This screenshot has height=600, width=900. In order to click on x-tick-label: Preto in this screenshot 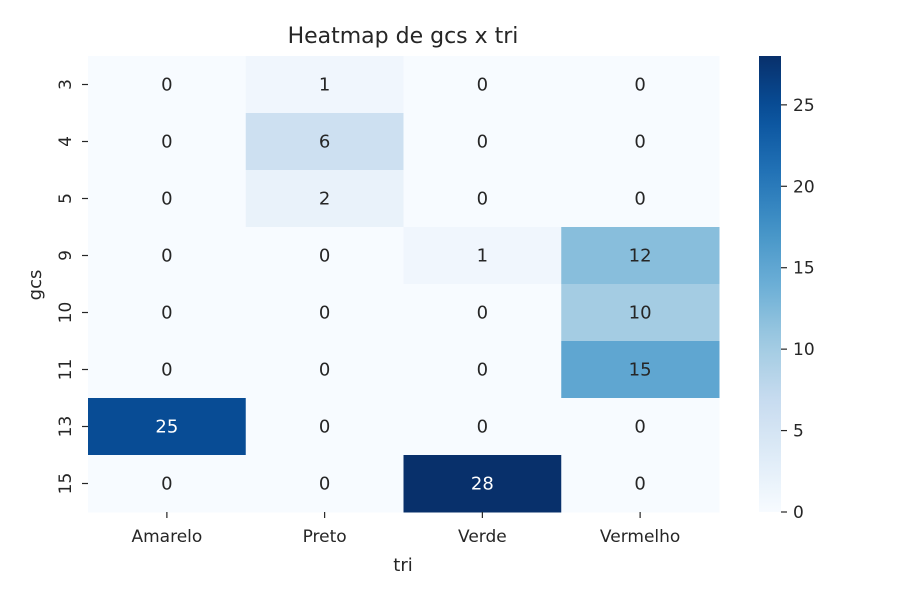, I will do `click(325, 537)`.